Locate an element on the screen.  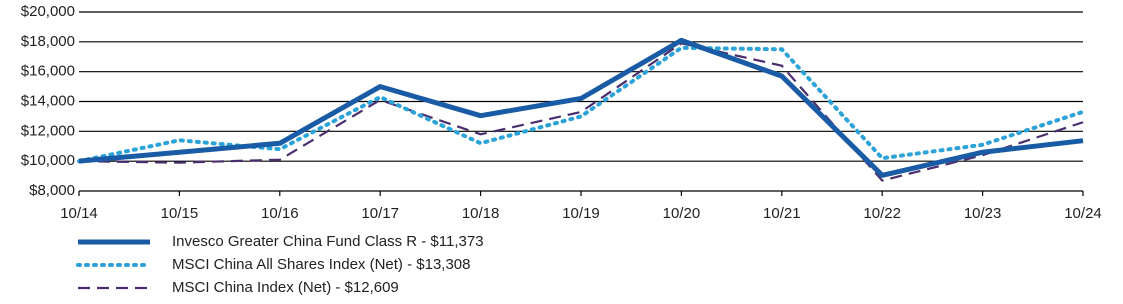
y-tick-label: $10,000 is located at coordinates (48, 160).